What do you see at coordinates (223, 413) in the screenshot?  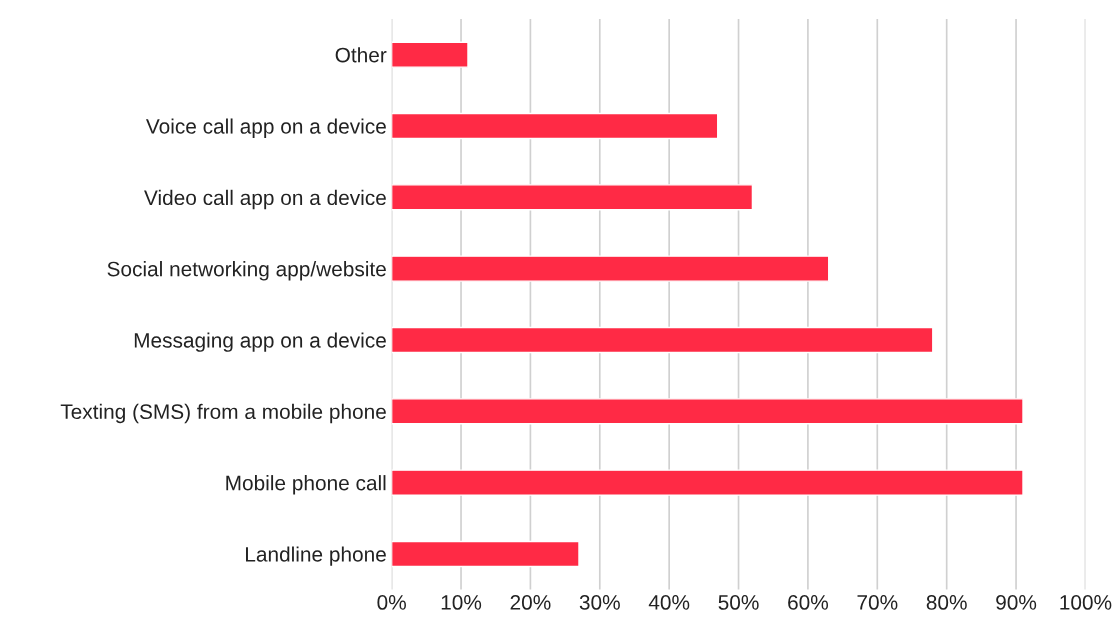 I see `y-tick-label: Texting (SMS) from a mobile phone` at bounding box center [223, 413].